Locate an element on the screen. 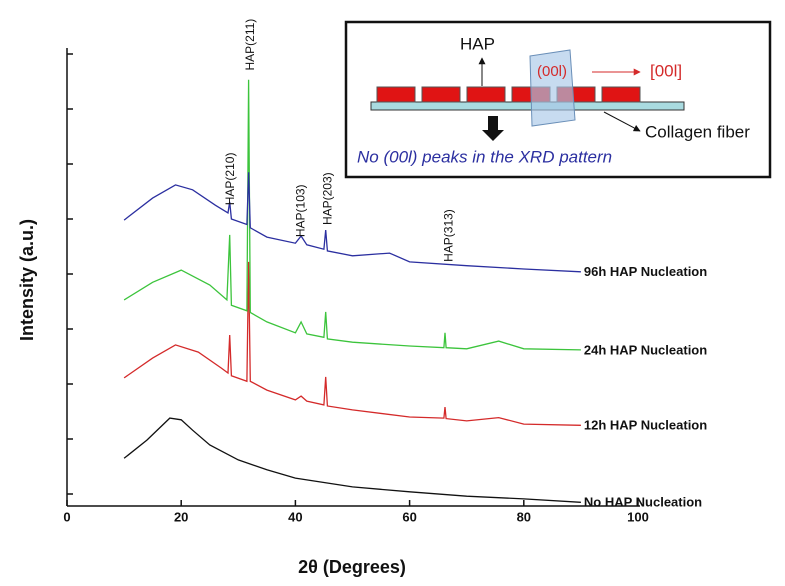  x-axis-title: 2θ (Degrees) is located at coordinates (352, 567).